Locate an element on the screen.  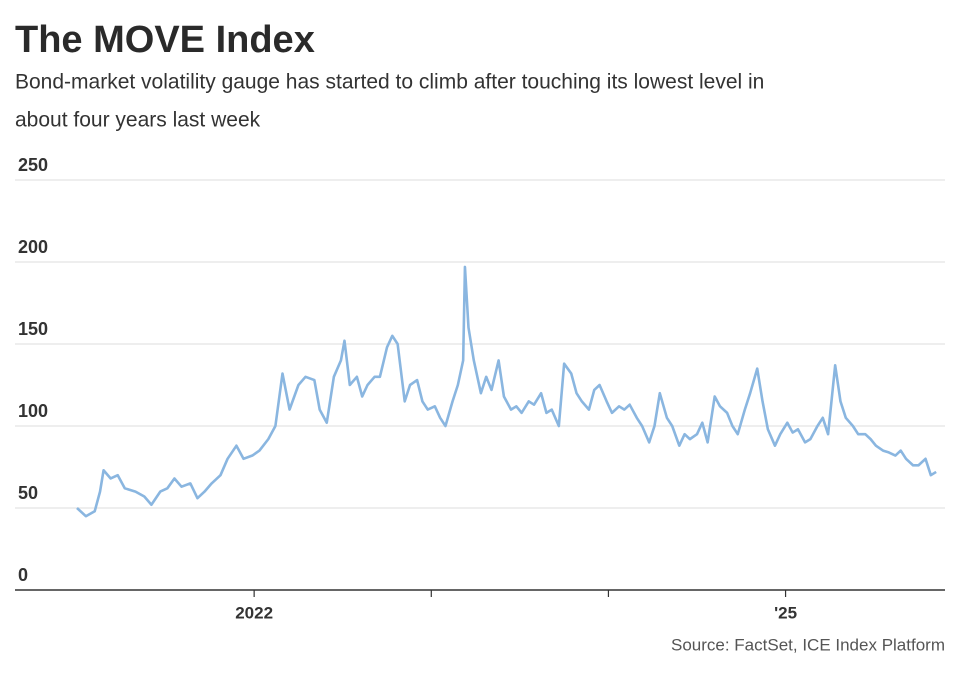
x-tick-label: '25 is located at coordinates (785, 612).